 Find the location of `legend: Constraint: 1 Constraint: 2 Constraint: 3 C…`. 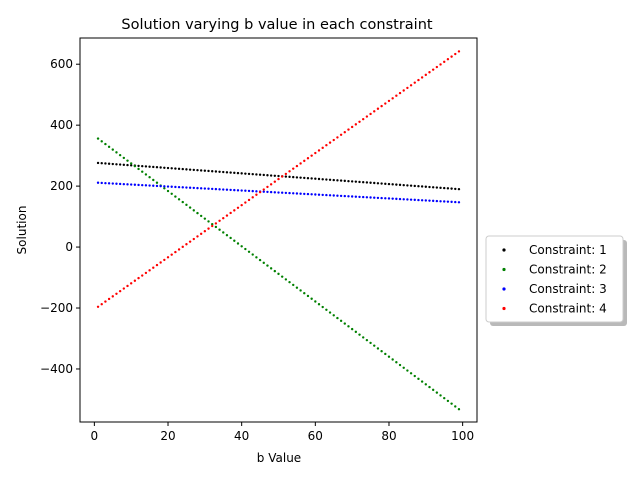

legend: Constraint: 1 Constraint: 2 Constraint: 3 C… is located at coordinates (556, 280).